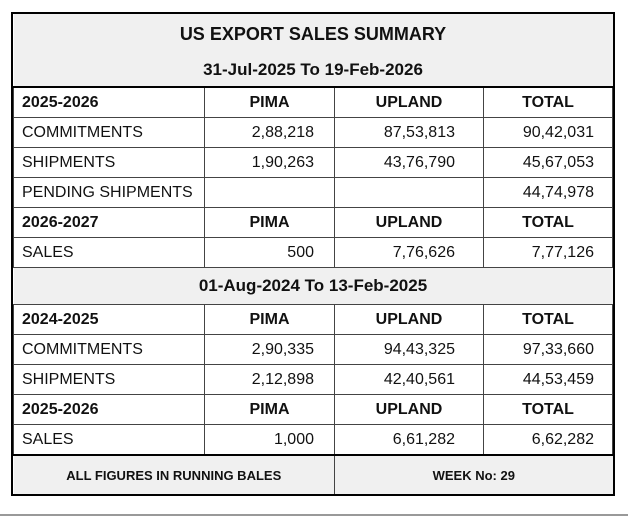 This screenshot has height=519, width=628. Describe the element at coordinates (548, 379) in the screenshot. I see `total-value: 44,53,459` at that location.